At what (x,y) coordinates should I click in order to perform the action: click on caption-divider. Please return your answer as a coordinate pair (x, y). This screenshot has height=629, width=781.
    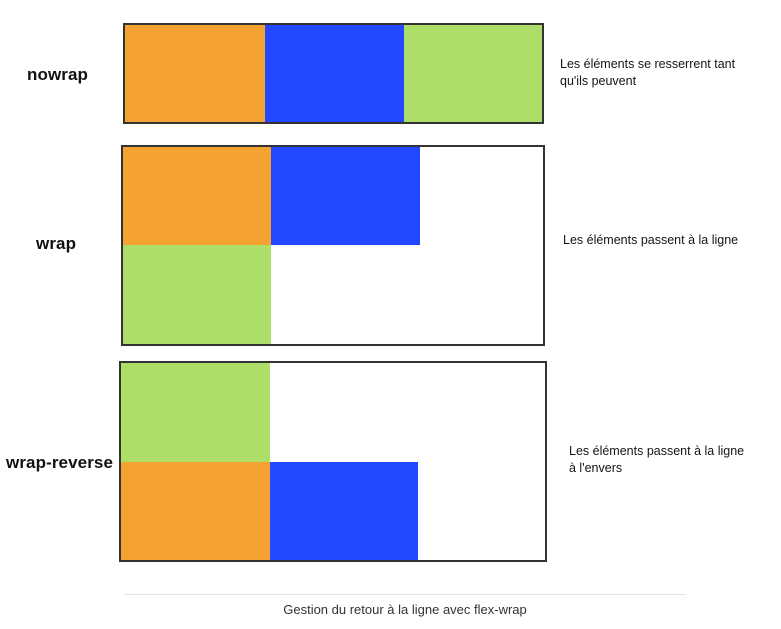
    Looking at the image, I should click on (405, 594).